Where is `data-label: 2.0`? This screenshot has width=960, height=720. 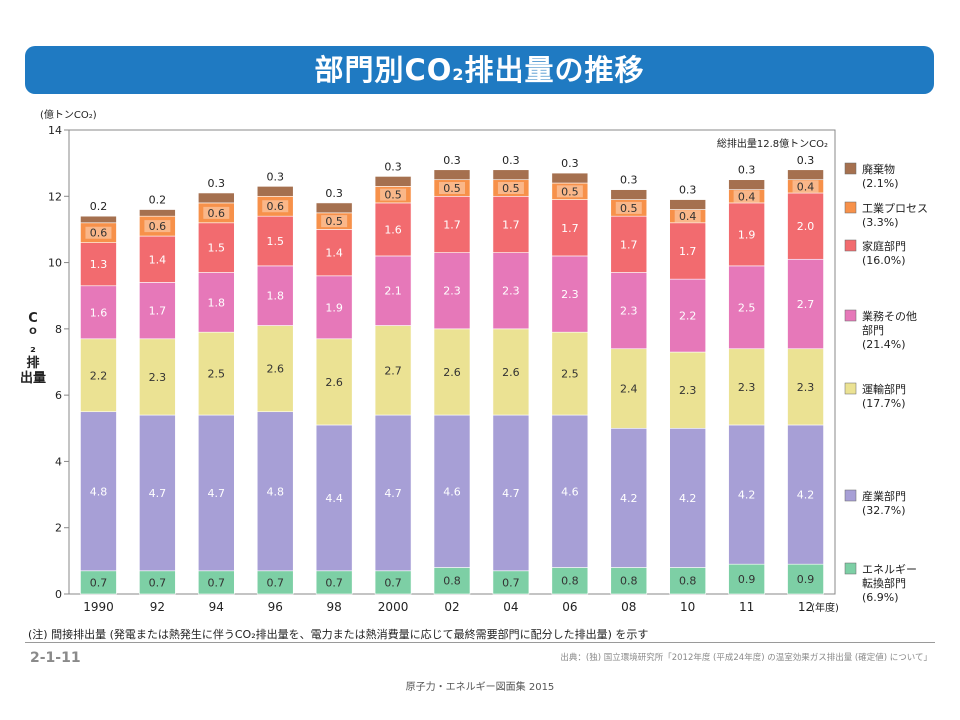 data-label: 2.0 is located at coordinates (806, 226).